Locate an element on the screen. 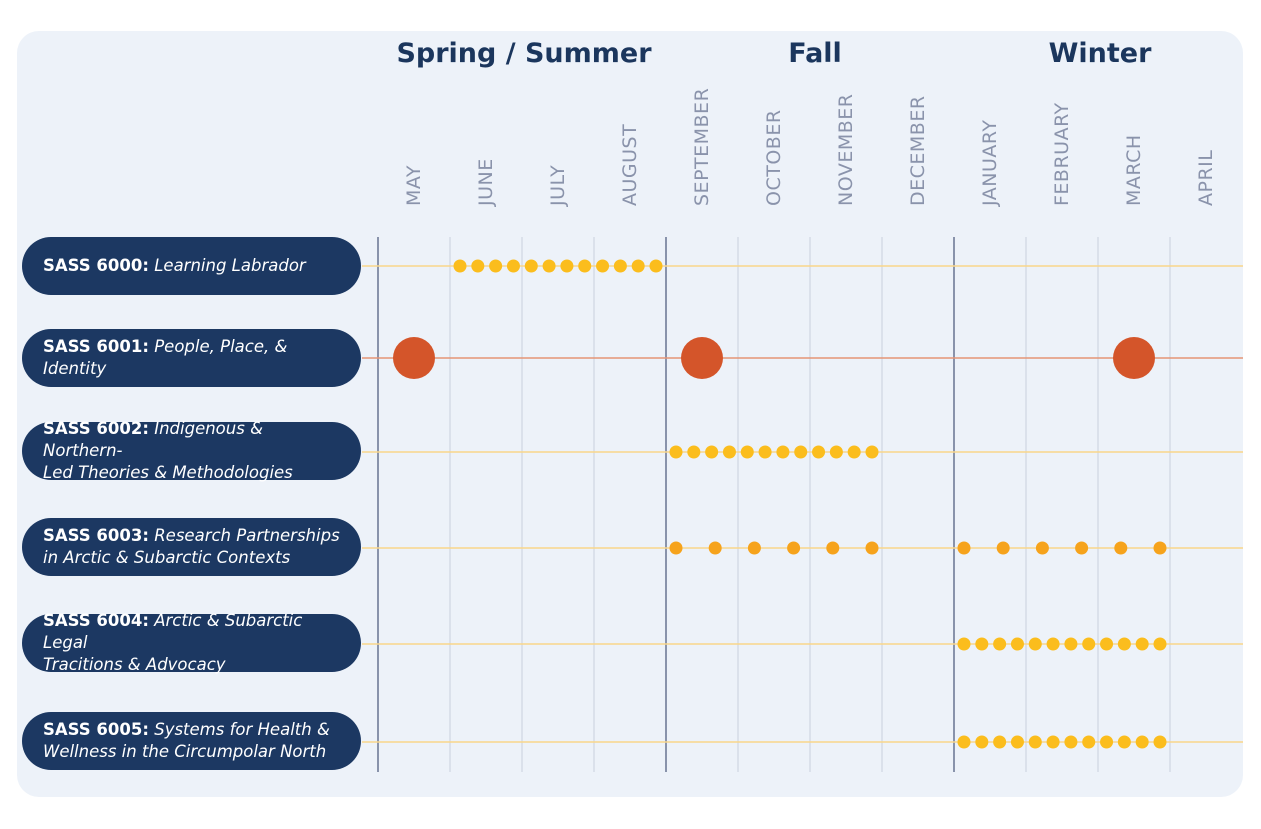 The height and width of the screenshot is (829, 1261). course-code: SASS 6002 is located at coordinates (93, 428).